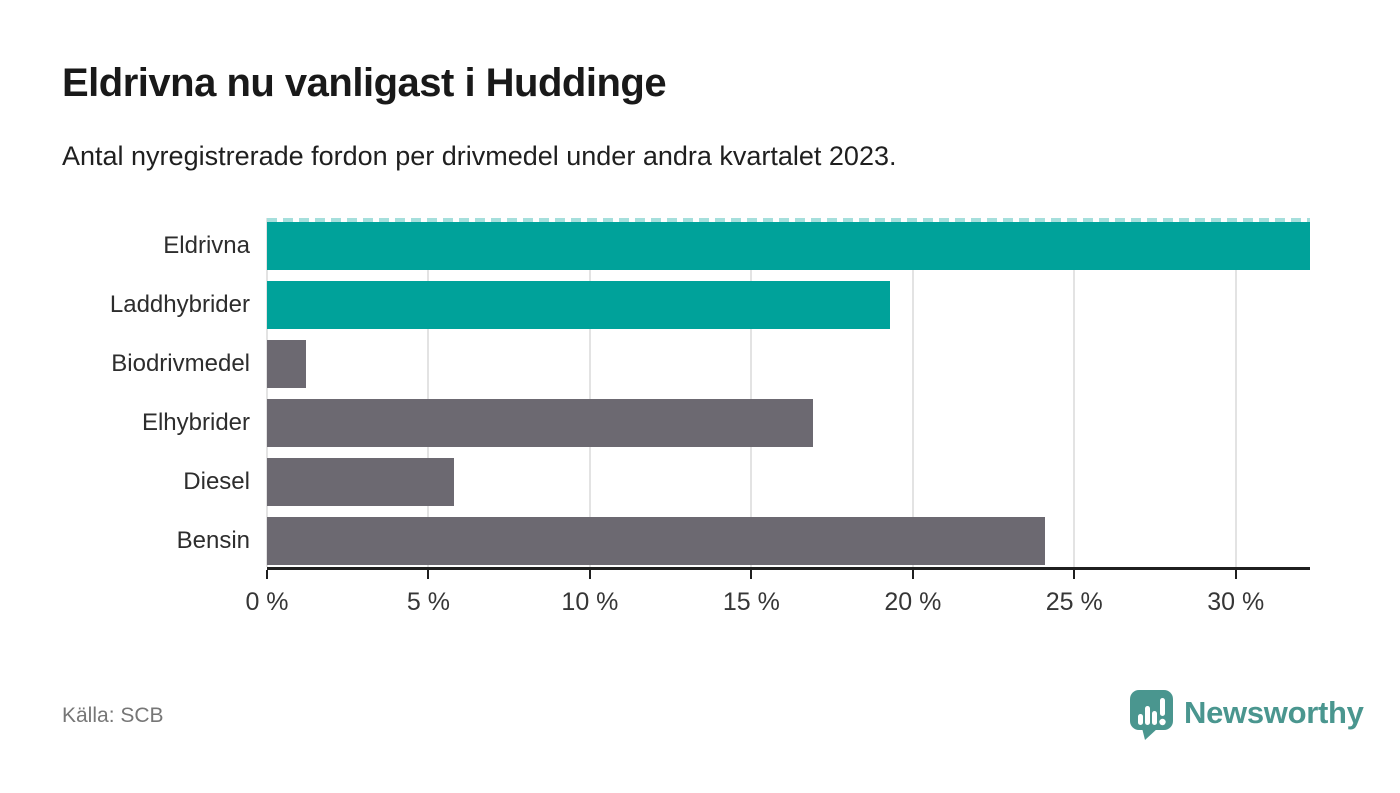 The width and height of the screenshot is (1400, 793). I want to click on page-title: Eldrivna nu vanligast i Huddinge, so click(364, 83).